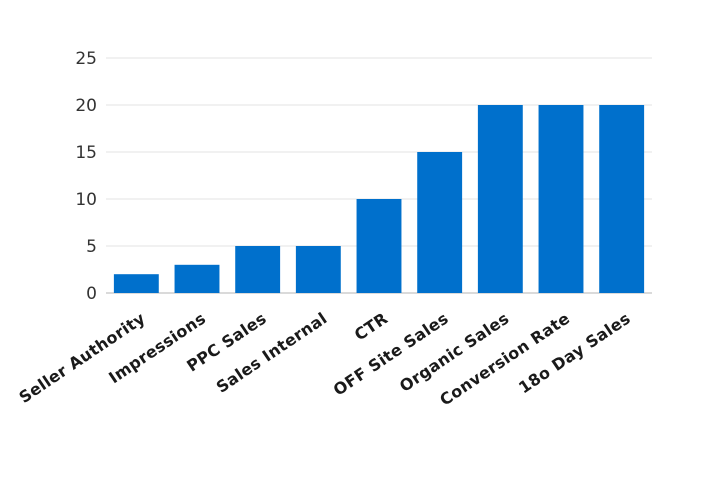  I want to click on x-tick-label: CTR, so click(371, 327).